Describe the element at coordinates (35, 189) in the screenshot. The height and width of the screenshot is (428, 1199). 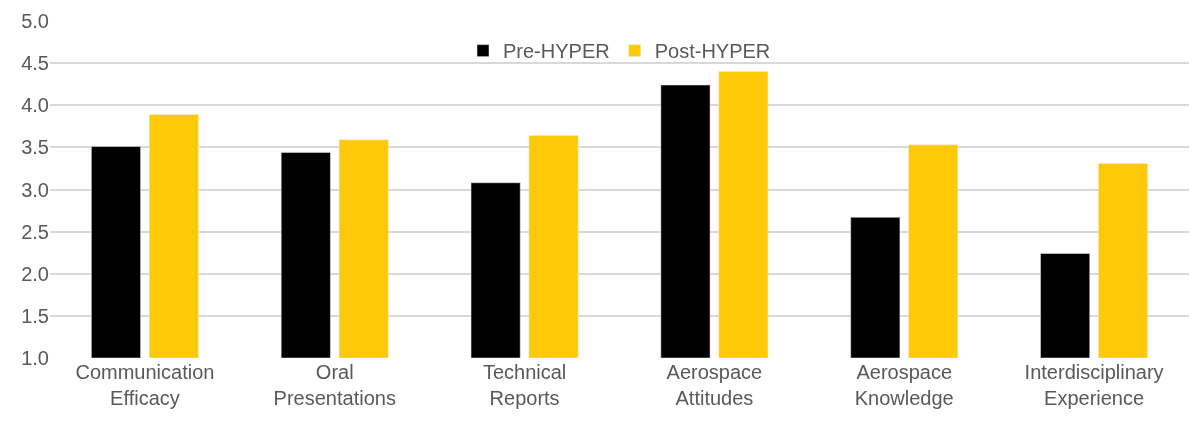
I see `y-tick-label: 3.0` at that location.